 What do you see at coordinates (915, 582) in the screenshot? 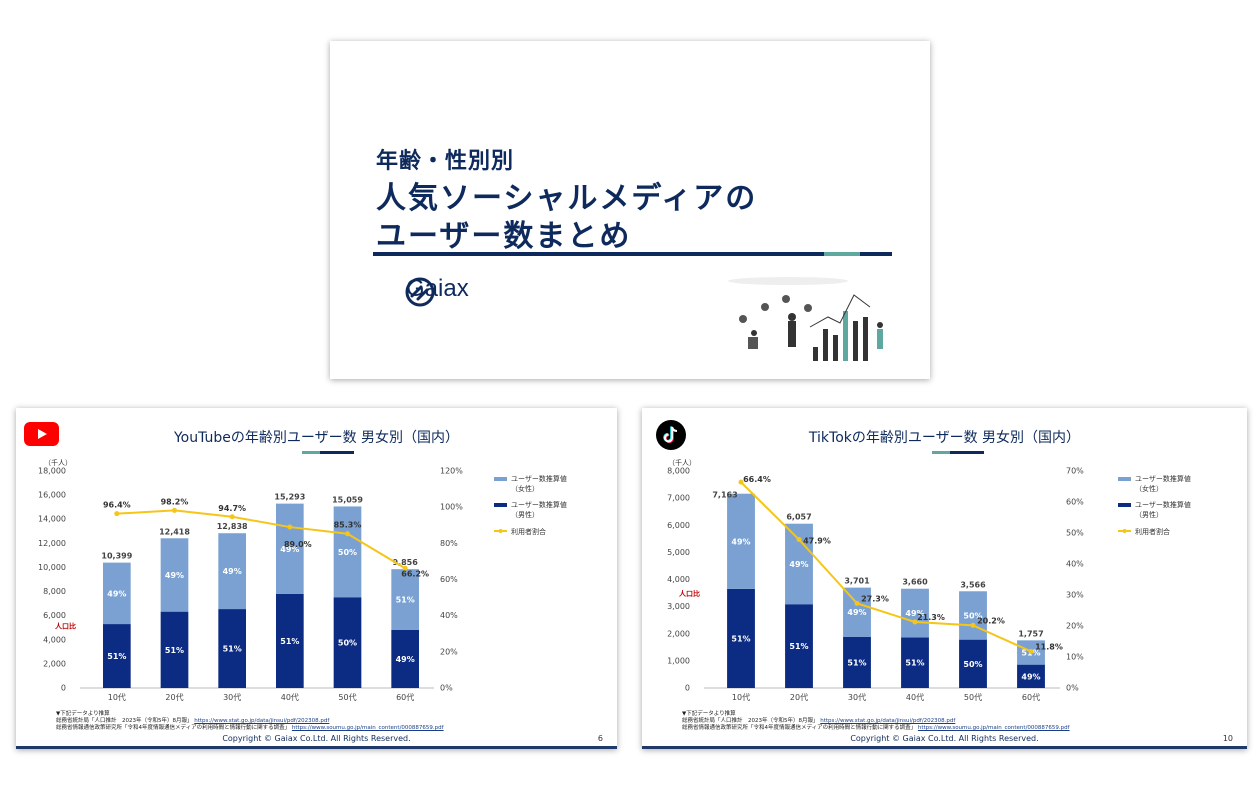
I see `total-label: 3,660` at bounding box center [915, 582].